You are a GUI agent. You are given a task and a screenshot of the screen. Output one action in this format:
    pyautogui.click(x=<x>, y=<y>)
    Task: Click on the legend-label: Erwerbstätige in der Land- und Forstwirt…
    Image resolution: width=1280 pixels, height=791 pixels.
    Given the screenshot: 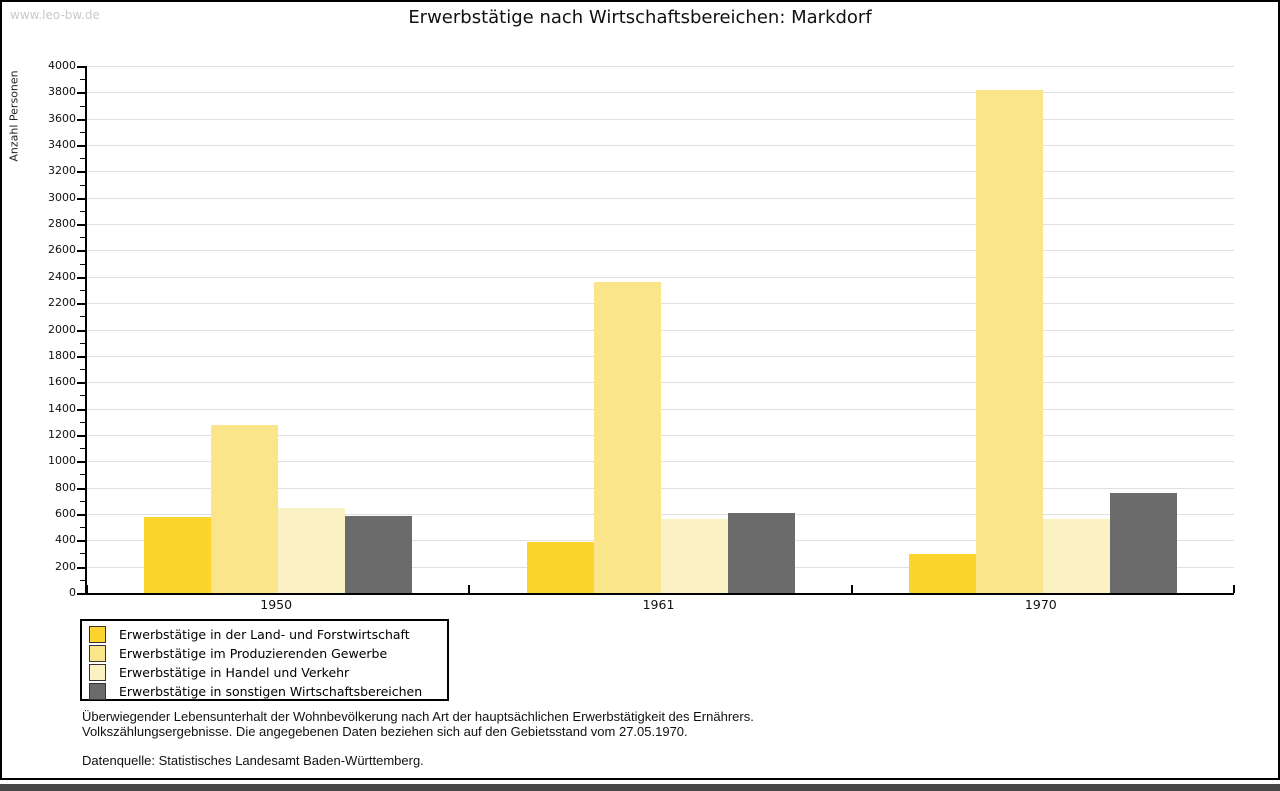 What is the action you would take?
    pyautogui.click(x=264, y=634)
    